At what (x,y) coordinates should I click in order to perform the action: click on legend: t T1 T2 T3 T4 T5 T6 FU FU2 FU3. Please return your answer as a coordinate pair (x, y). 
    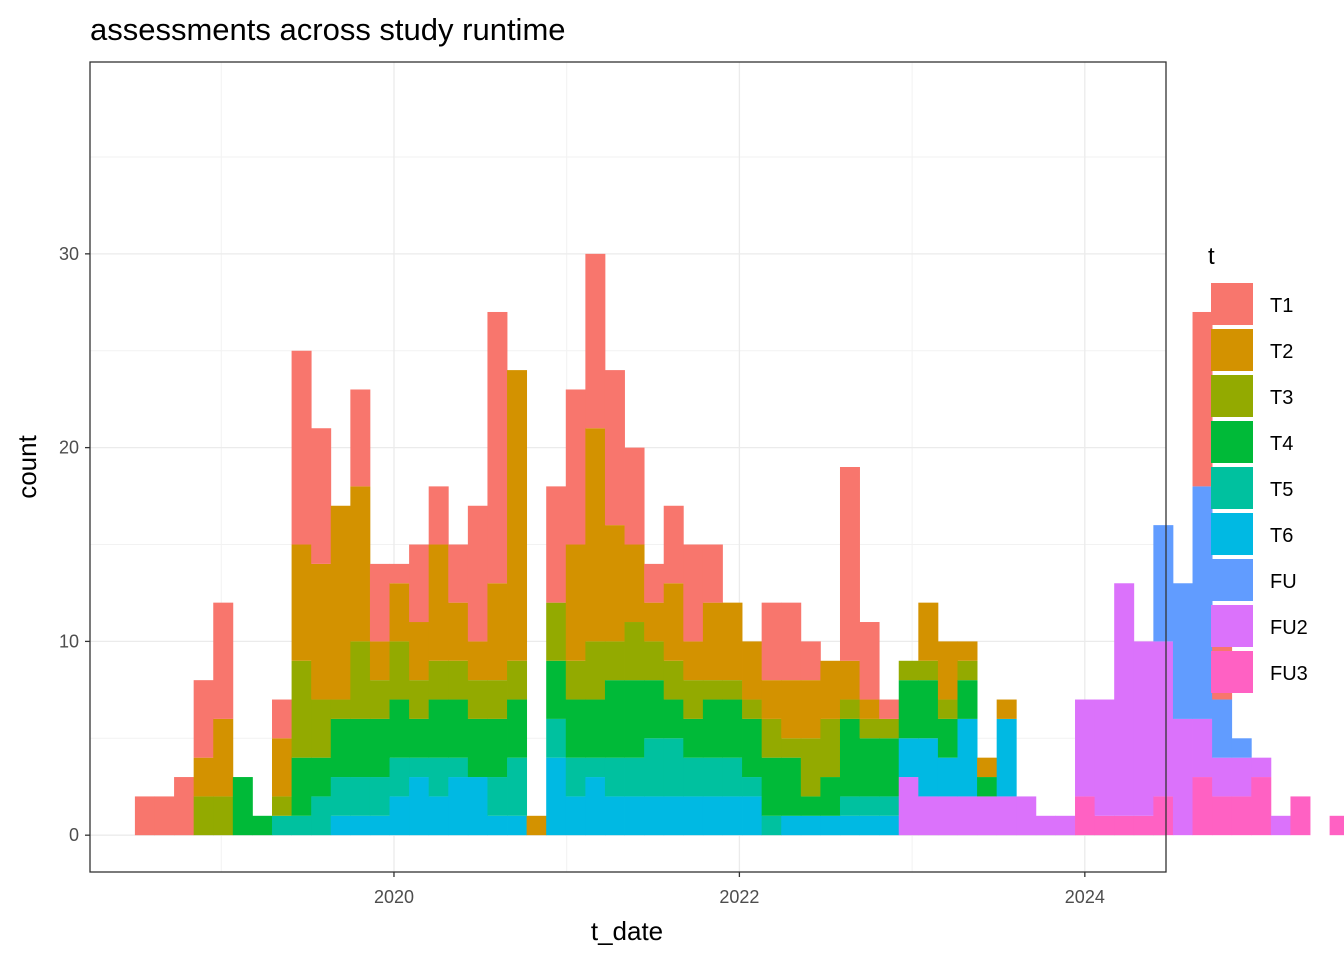
    Looking at the image, I should click on (1258, 468).